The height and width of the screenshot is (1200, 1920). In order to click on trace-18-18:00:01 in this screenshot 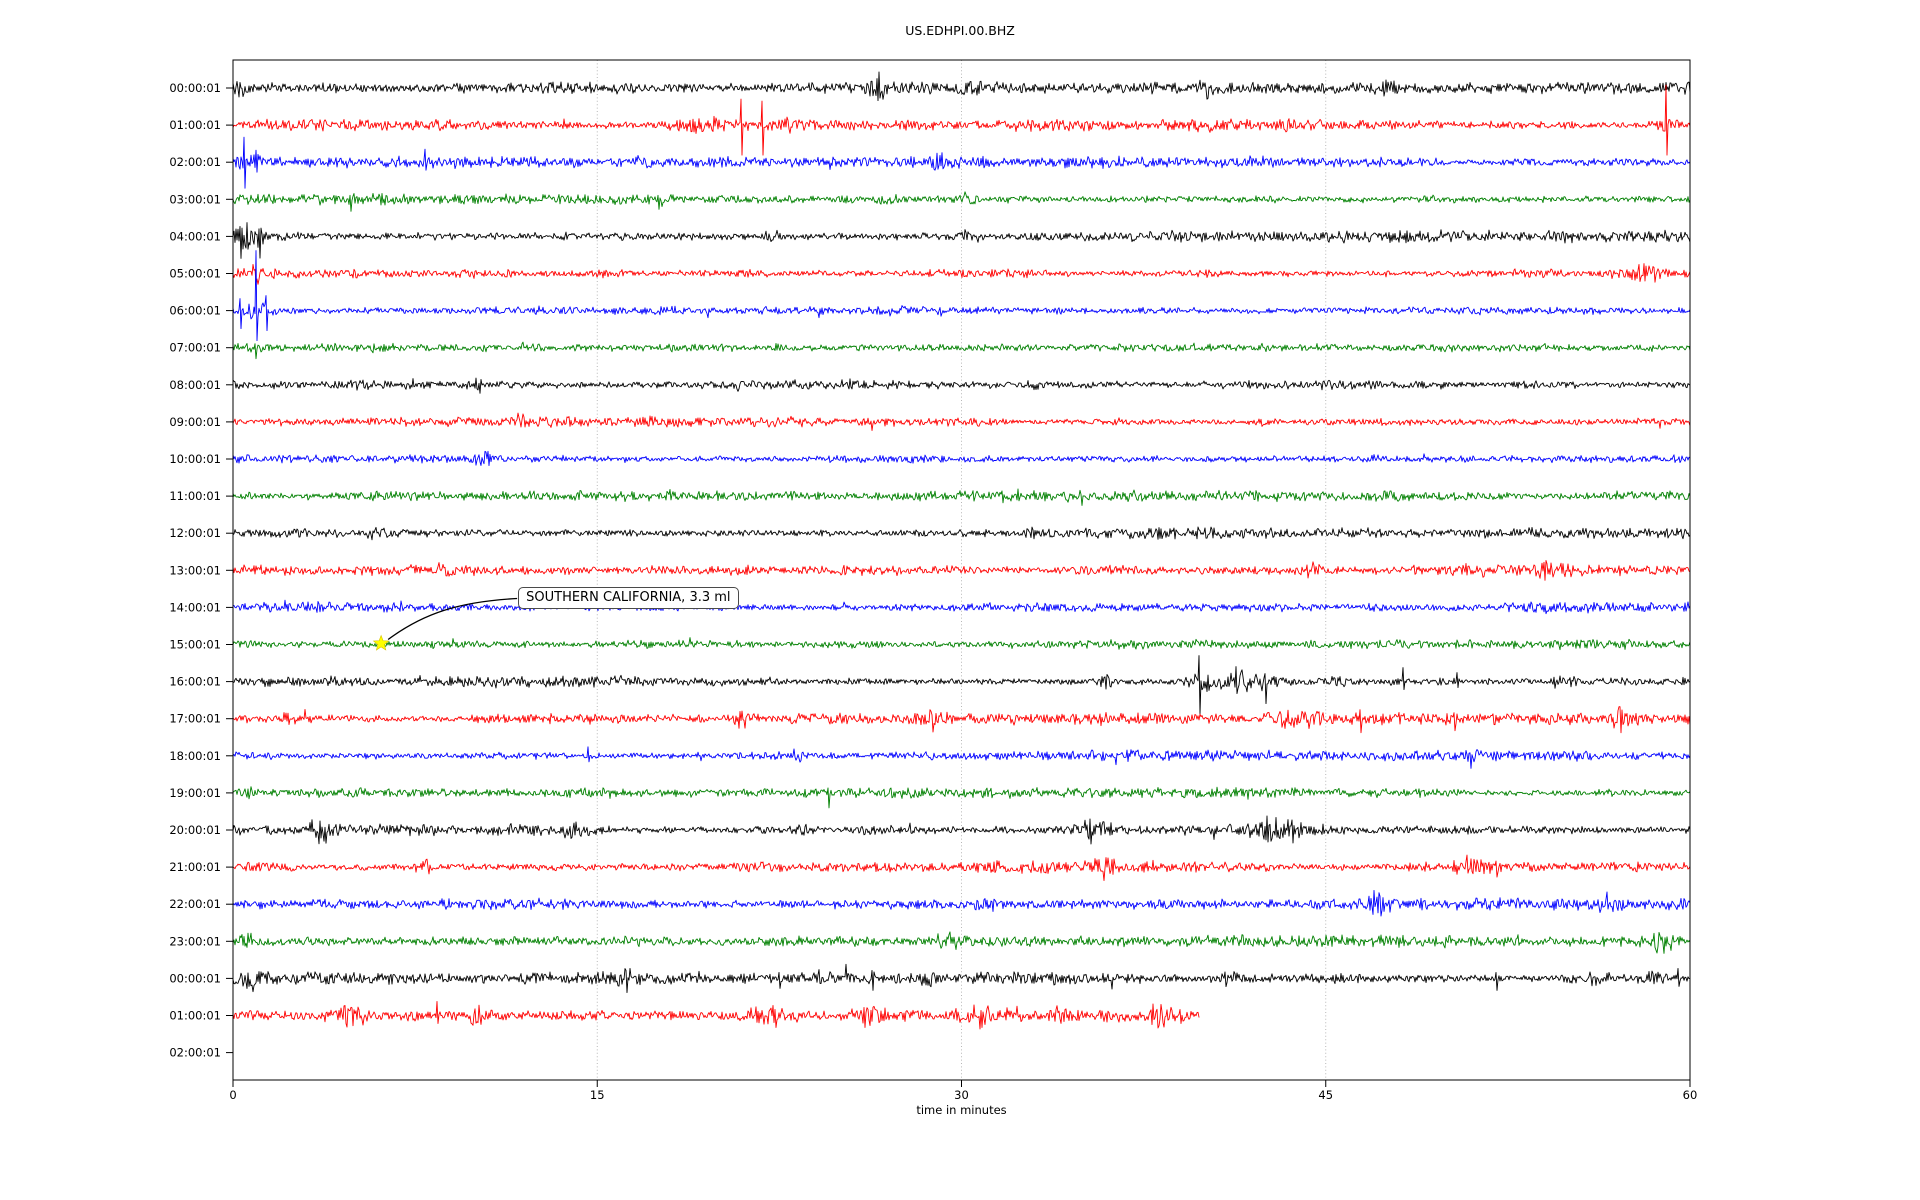, I will do `click(961, 757)`.